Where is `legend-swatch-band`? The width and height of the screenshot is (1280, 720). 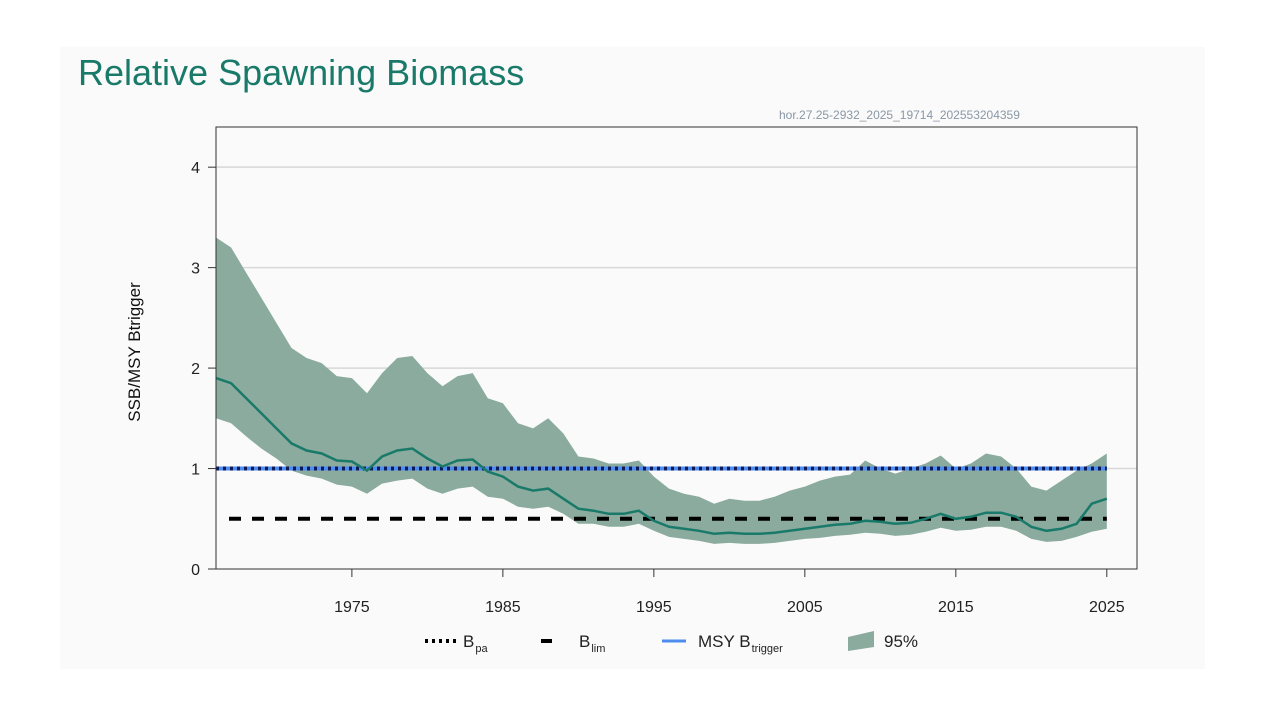
legend-swatch-band is located at coordinates (861, 641).